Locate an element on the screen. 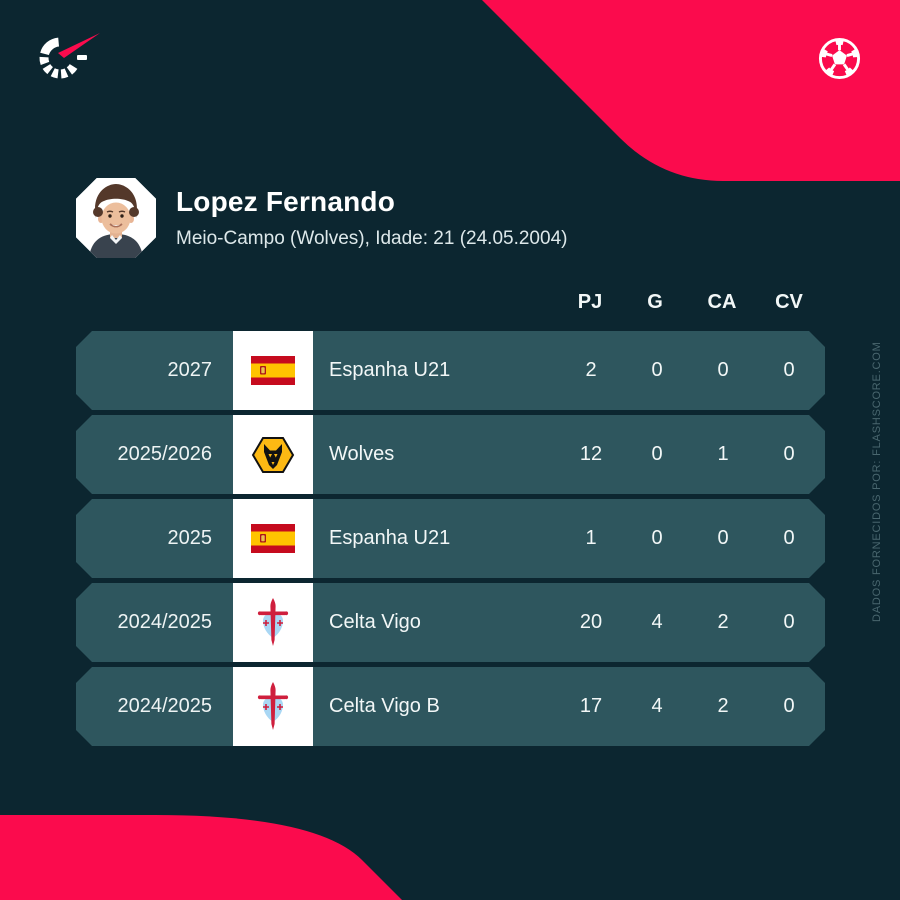 This screenshot has height=900, width=900. column-header-pj: PJ is located at coordinates (590, 302).